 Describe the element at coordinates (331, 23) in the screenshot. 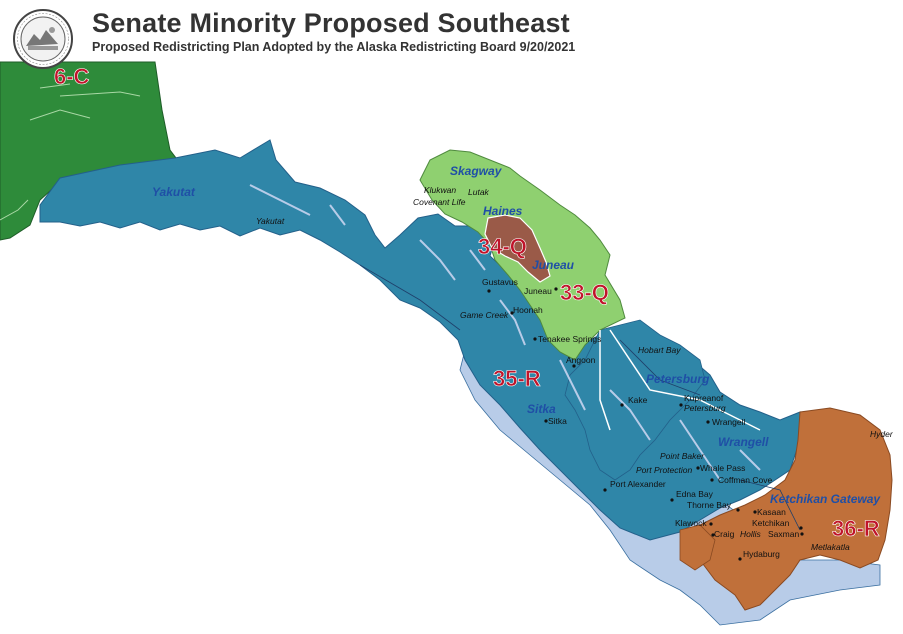

I see `page-title: Senate Minority Proposed Southeast` at that location.